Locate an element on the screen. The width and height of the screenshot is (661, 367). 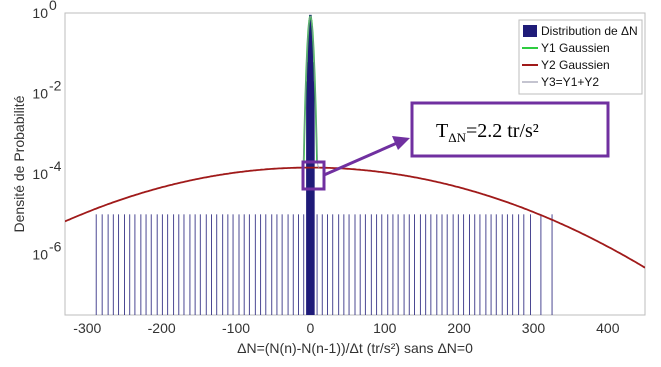
x-tick-label: 100 is located at coordinates (385, 328).